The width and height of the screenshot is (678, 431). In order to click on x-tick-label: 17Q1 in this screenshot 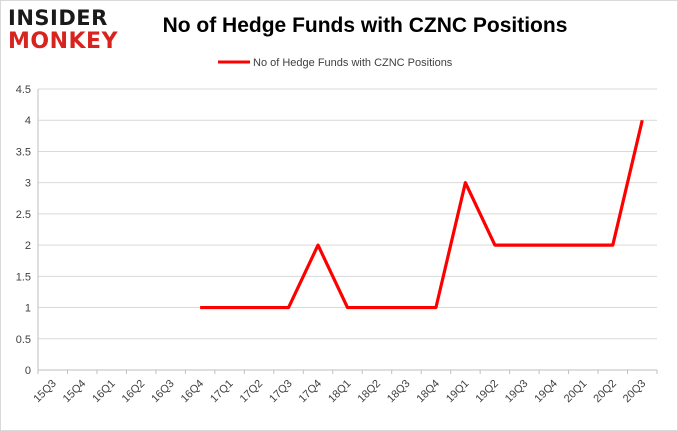, I will do `click(222, 392)`.